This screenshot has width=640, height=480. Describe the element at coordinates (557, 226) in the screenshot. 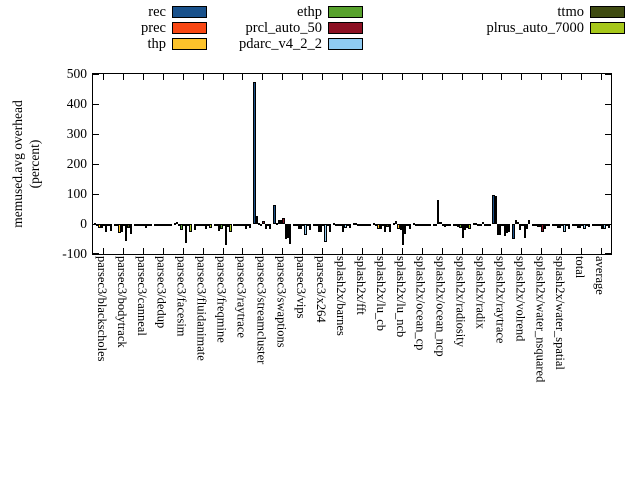

I see `bar-thp-splash2x/water_spatial` at that location.